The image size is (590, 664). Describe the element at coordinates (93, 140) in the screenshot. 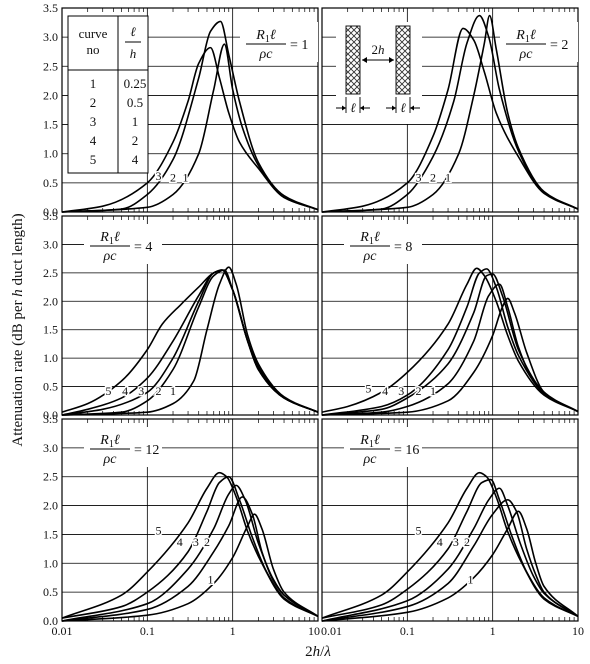

I see `legend-row-curve: 4` at that location.